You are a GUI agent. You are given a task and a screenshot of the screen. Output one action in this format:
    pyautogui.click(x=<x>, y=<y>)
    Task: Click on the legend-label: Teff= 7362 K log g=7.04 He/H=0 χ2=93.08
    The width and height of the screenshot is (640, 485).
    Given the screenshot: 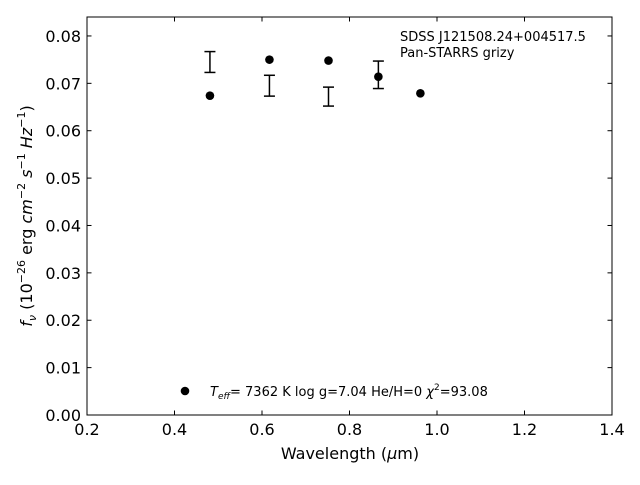 What is the action you would take?
    pyautogui.click(x=349, y=392)
    